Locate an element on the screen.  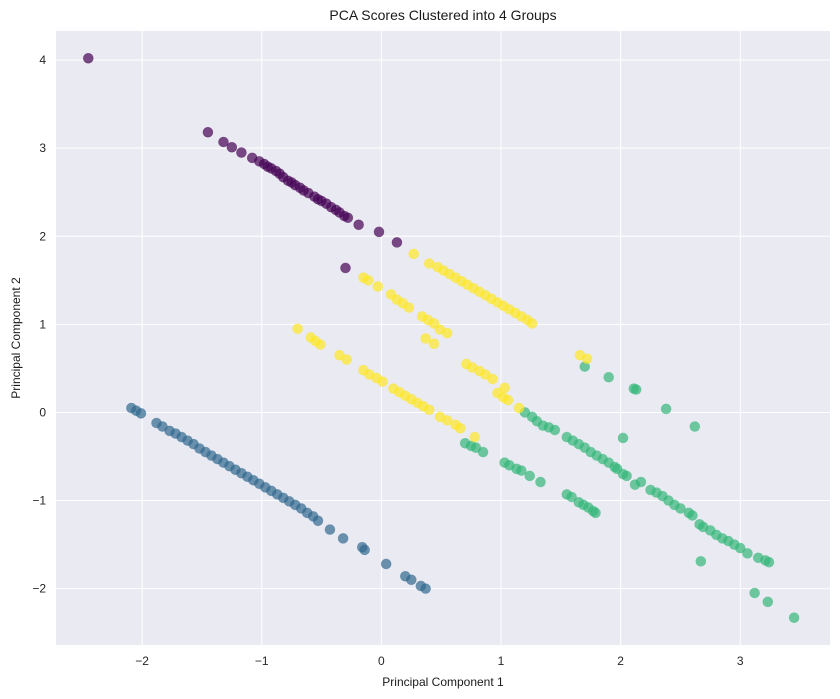
x-axis-ticks: −2 −1 0 1 2 3 is located at coordinates (439, 661).